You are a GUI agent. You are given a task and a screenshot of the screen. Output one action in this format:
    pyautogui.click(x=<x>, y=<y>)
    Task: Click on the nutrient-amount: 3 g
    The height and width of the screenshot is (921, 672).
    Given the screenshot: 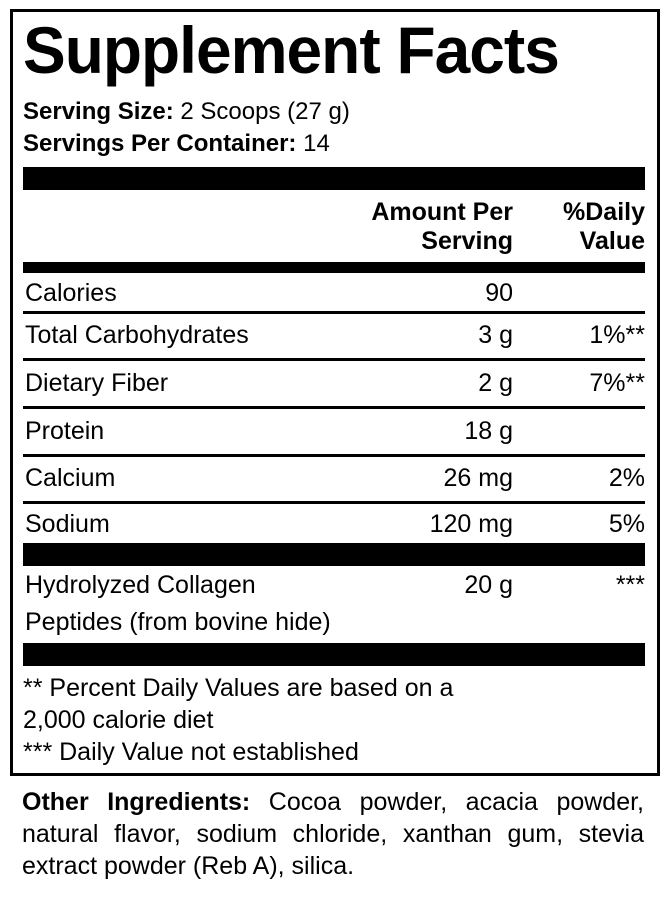 What is the action you would take?
    pyautogui.click(x=495, y=335)
    